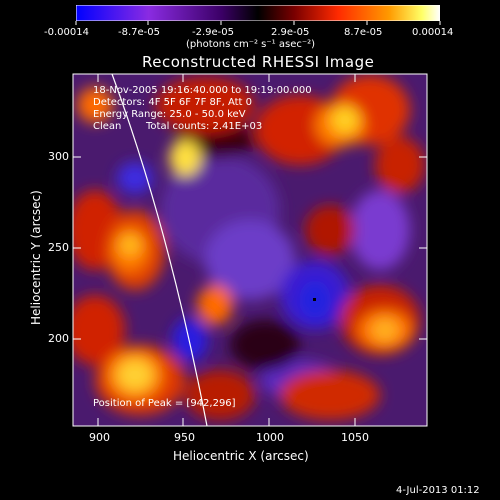 The width and height of the screenshot is (500, 500). What do you see at coordinates (270, 437) in the screenshot?
I see `x-tick-label-3: 1000` at bounding box center [270, 437].